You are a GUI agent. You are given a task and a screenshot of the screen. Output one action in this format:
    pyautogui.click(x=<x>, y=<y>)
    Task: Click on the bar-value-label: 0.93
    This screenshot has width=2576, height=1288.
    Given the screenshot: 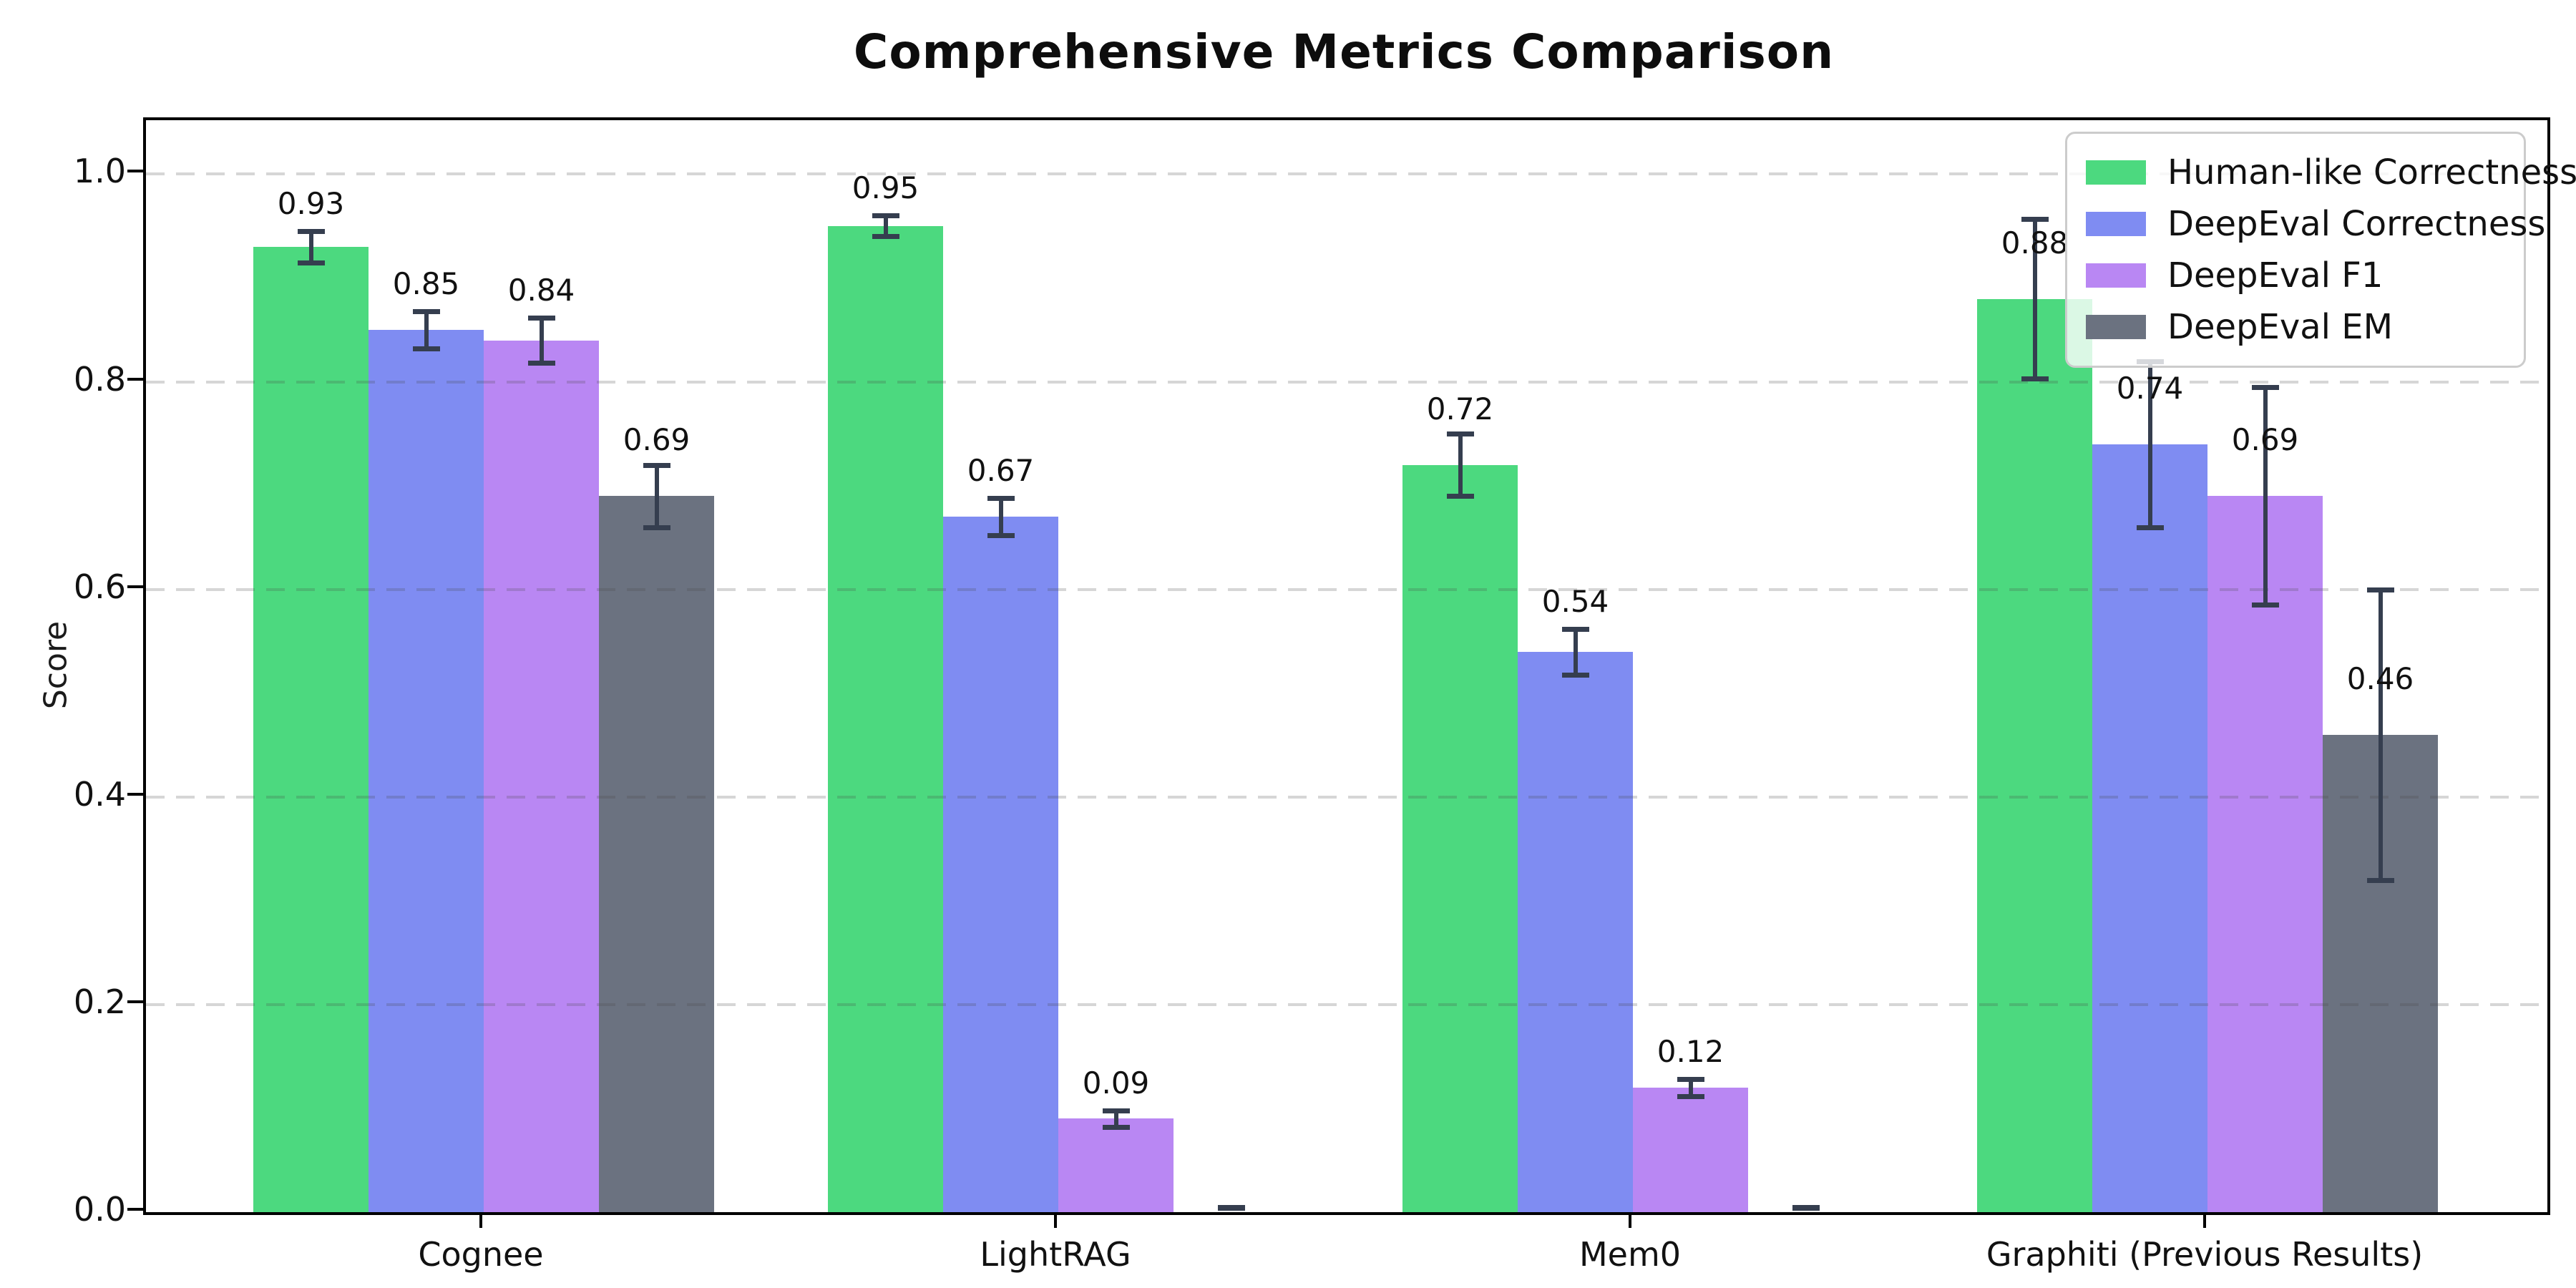 What is the action you would take?
    pyautogui.click(x=311, y=204)
    